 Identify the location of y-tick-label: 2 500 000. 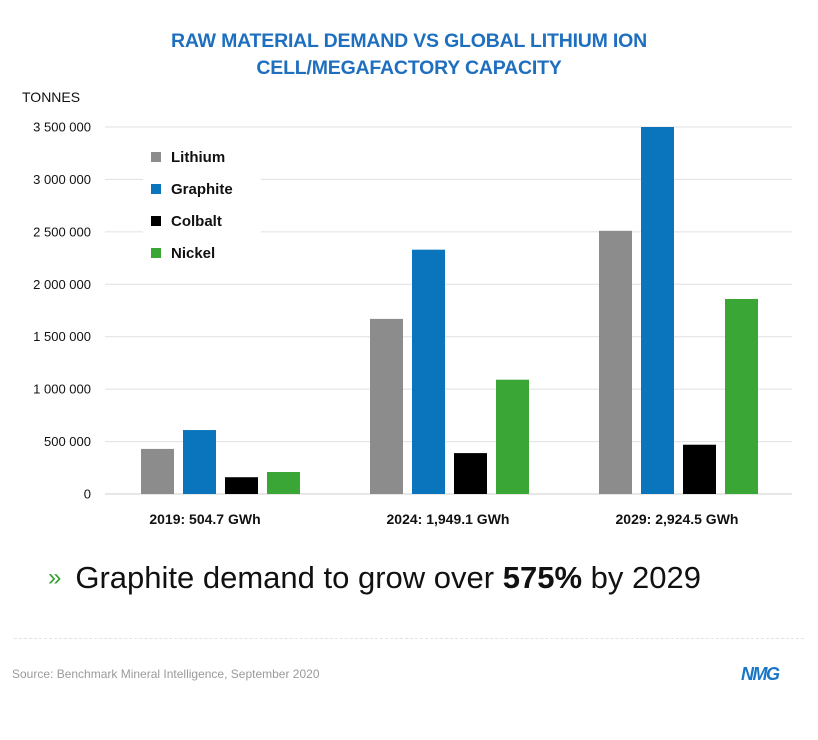
(62, 231).